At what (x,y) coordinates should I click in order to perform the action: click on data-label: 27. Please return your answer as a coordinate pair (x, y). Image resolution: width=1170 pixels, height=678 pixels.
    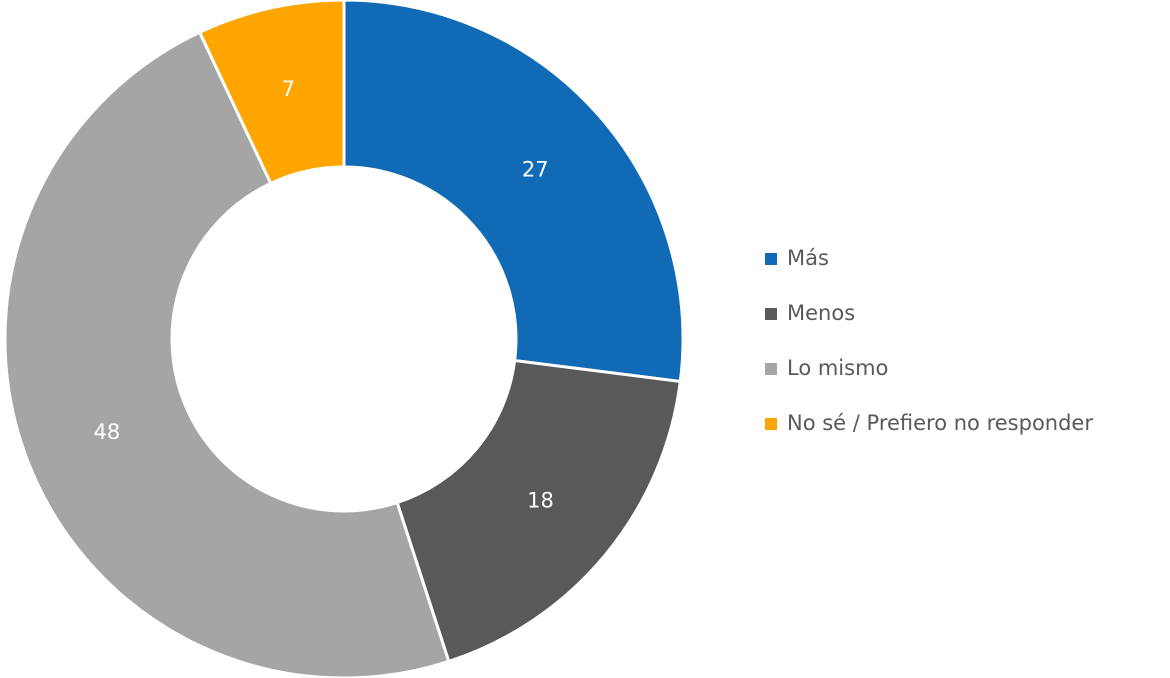
    Looking at the image, I should click on (535, 169).